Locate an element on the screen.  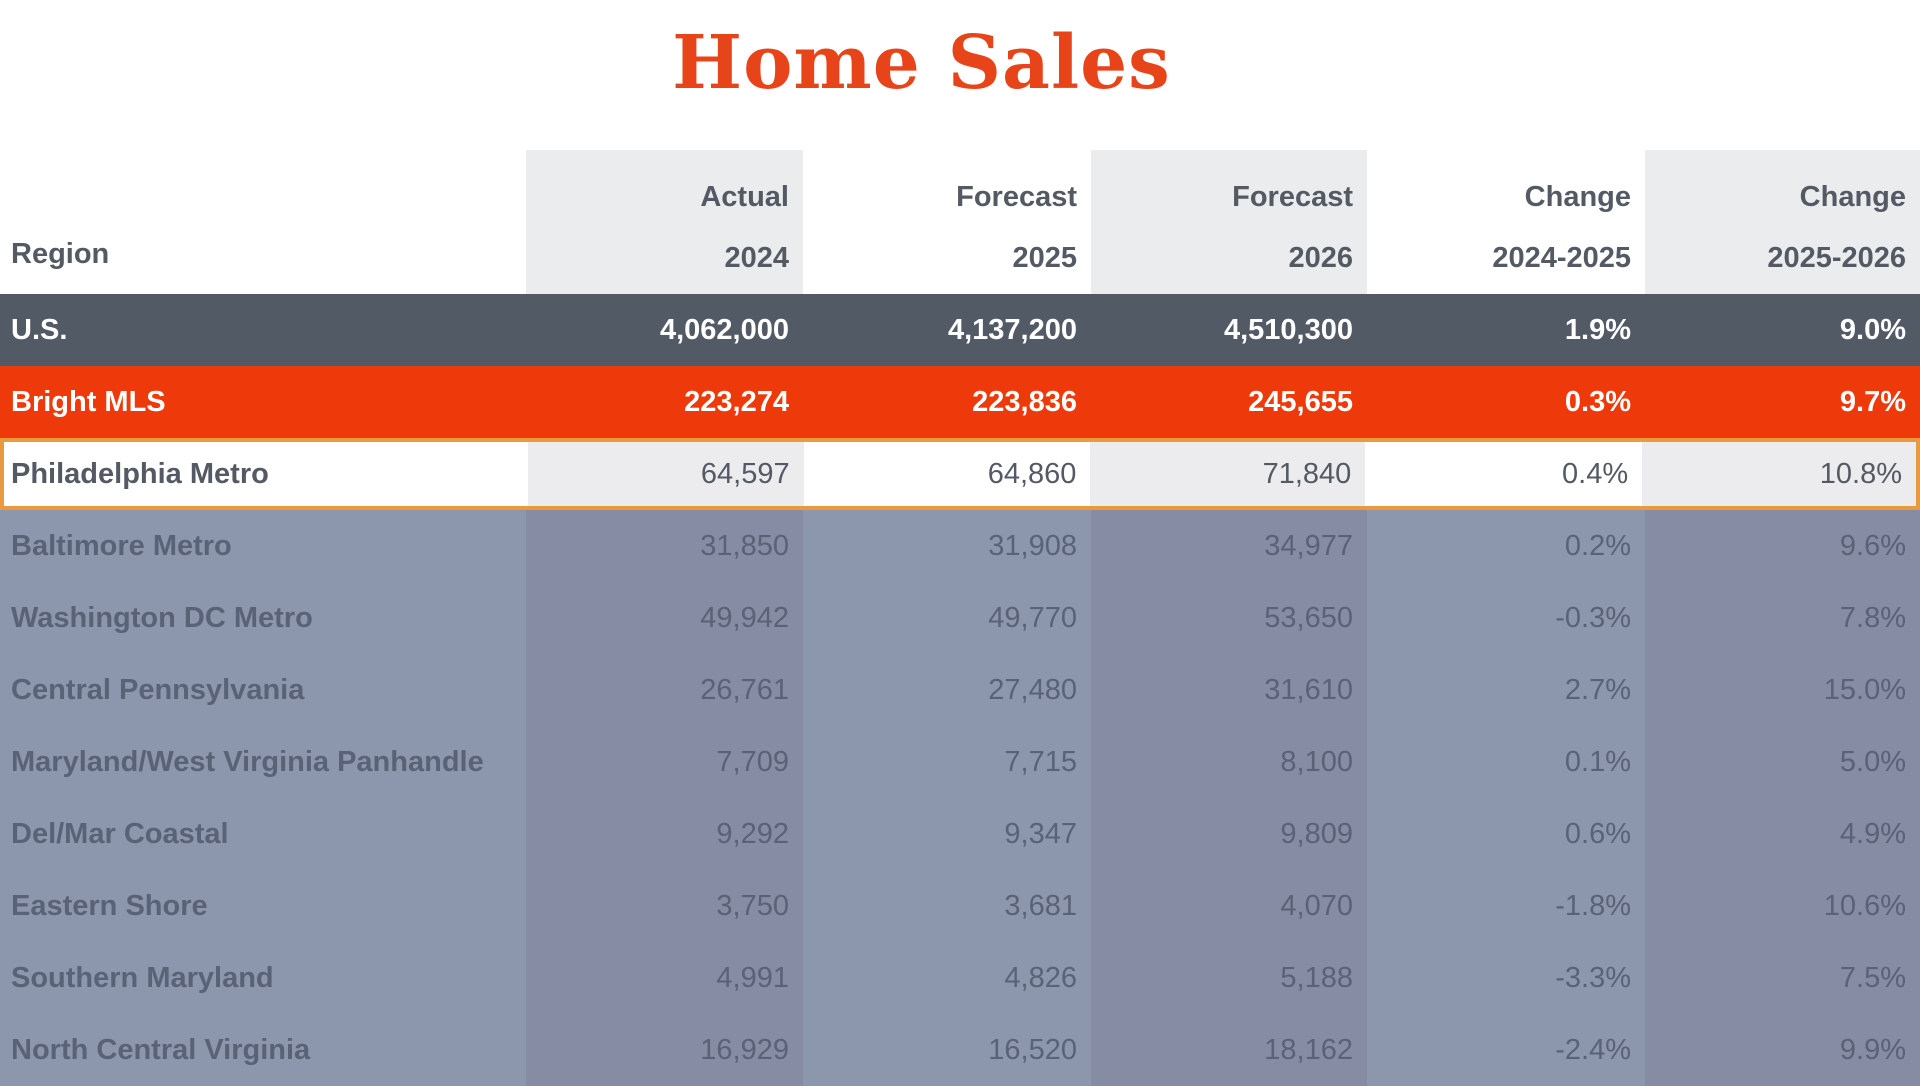
forecast-2026-cell: 34,977 is located at coordinates (1229, 546).